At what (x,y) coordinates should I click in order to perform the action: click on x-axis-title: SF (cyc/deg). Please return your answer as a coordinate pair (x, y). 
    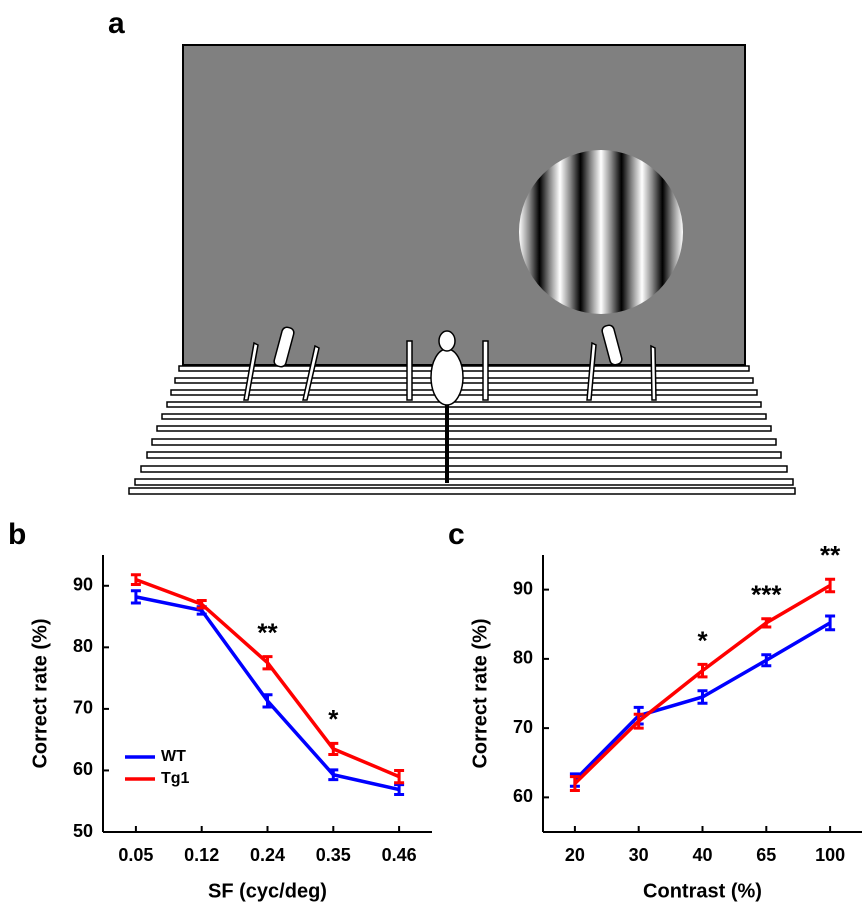
    Looking at the image, I should click on (267, 891).